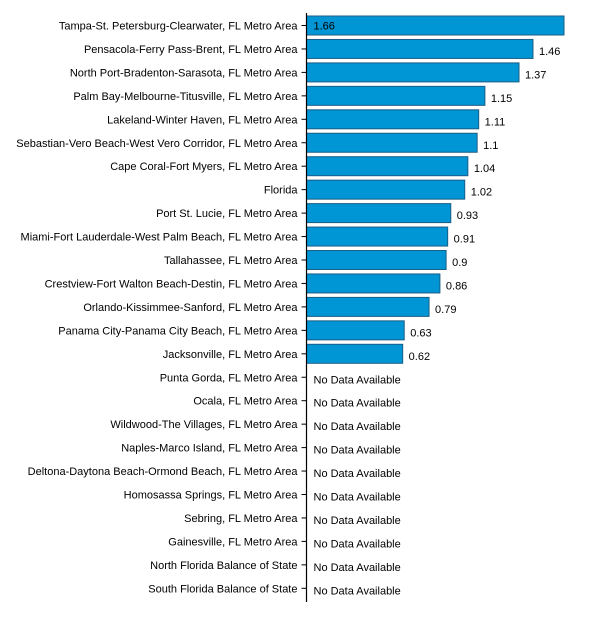 The width and height of the screenshot is (600, 625). Describe the element at coordinates (231, 355) in the screenshot. I see `category-label: Jacksonville, FL Metro Area` at that location.